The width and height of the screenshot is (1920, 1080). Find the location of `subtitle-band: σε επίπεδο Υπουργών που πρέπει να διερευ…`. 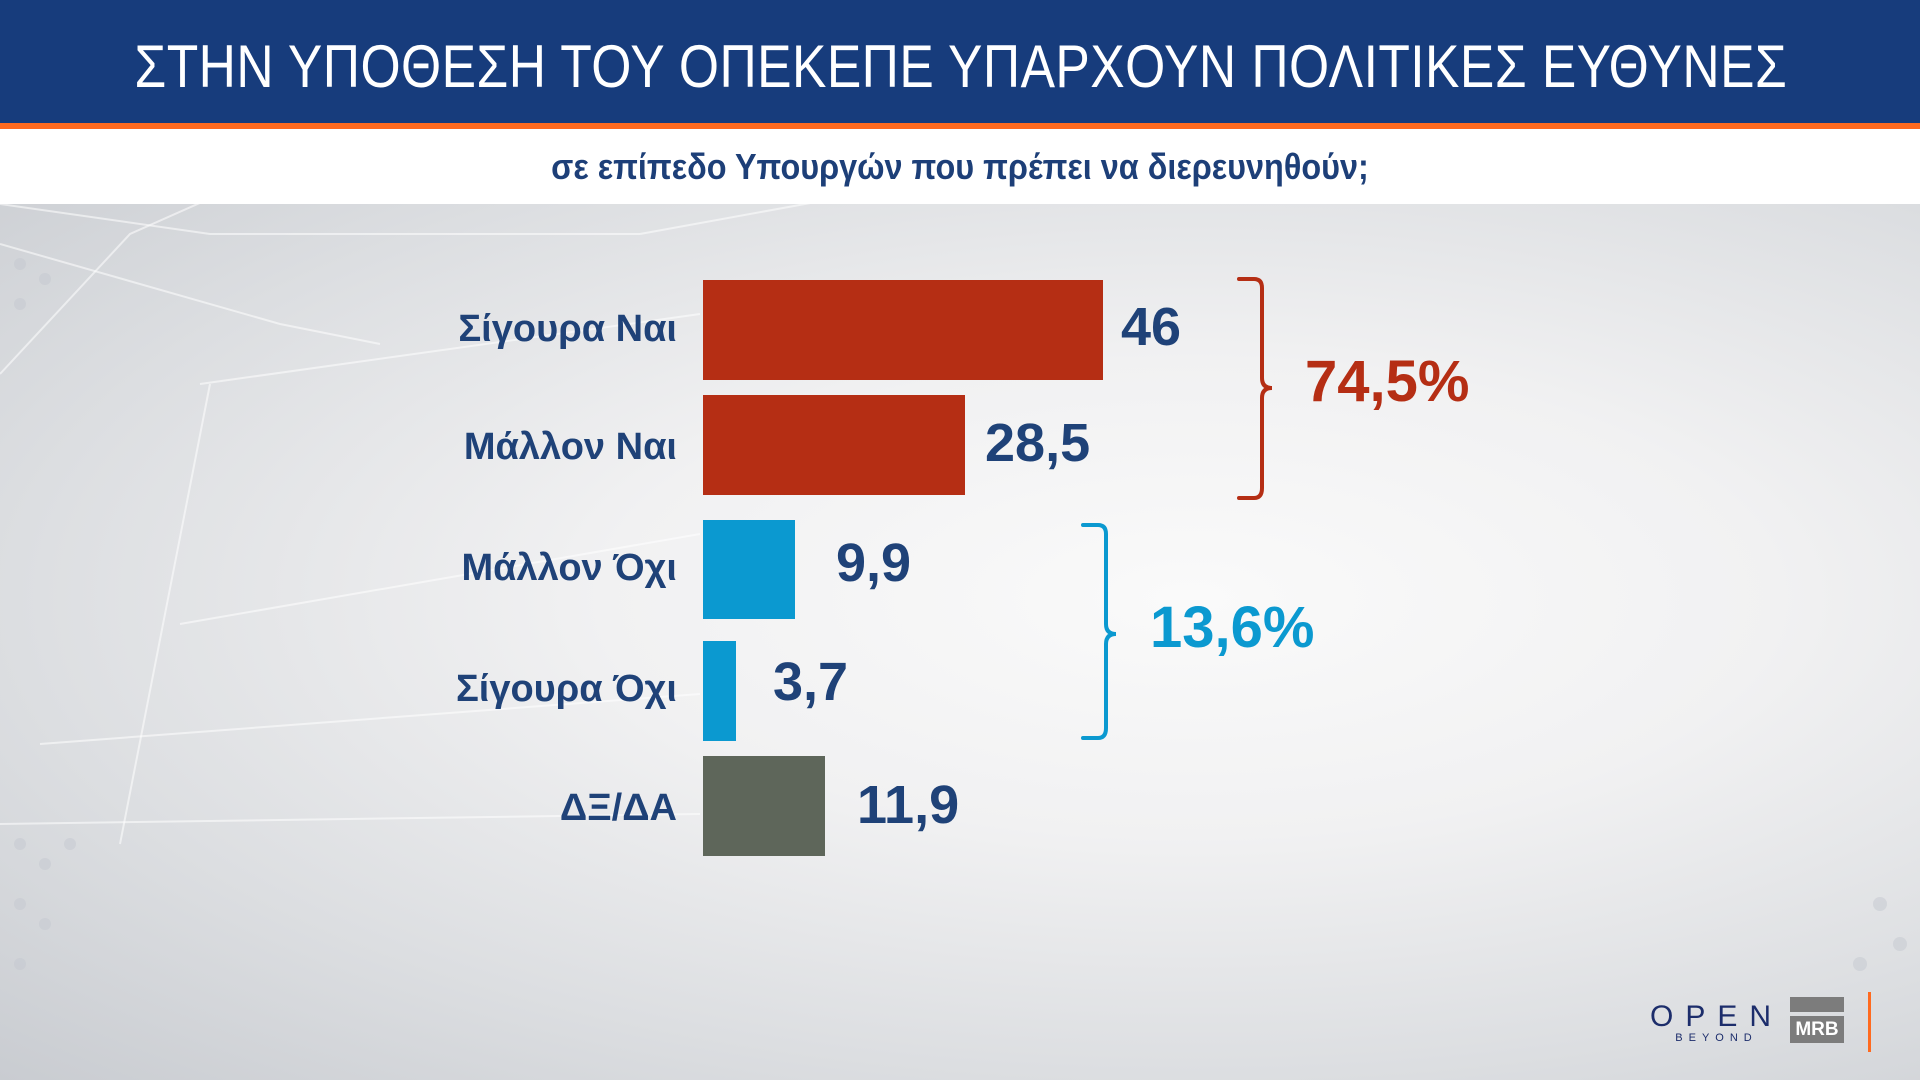

subtitle-band: σε επίπεδο Υπουργών που πρέπει να διερευ… is located at coordinates (960, 166).